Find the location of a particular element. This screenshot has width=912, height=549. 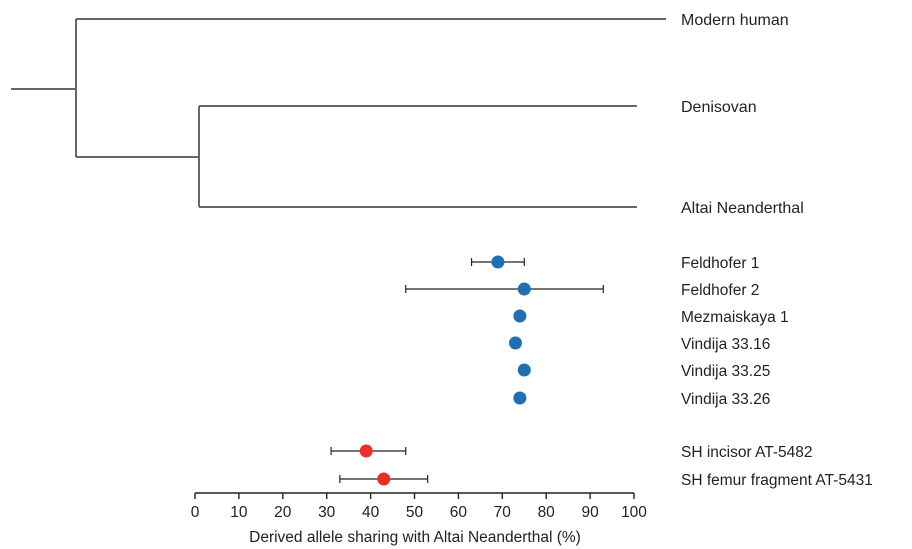

data-point-row: Feldhofer 1 is located at coordinates (614, 263).